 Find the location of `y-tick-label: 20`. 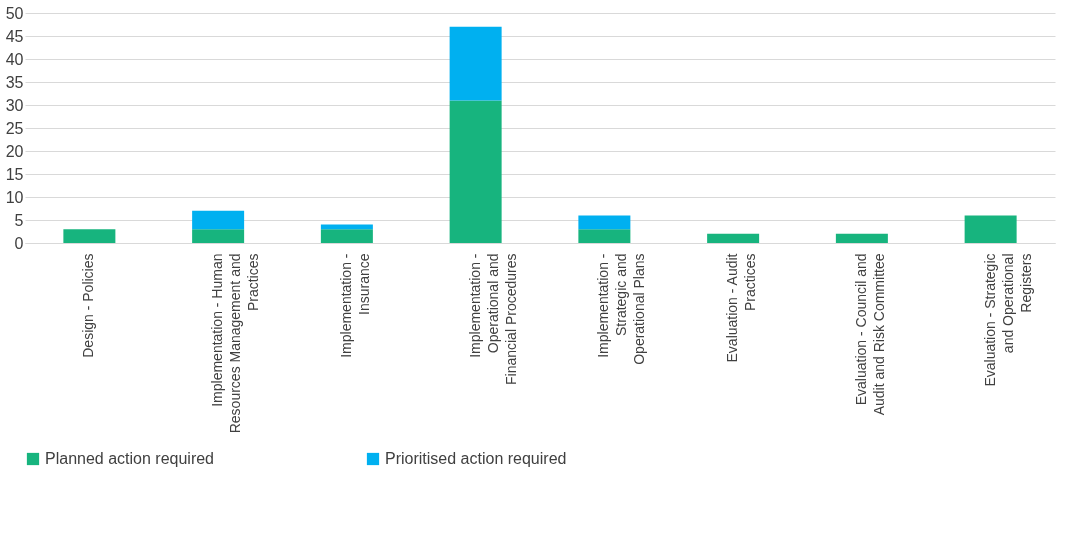

y-tick-label: 20 is located at coordinates (14, 151).